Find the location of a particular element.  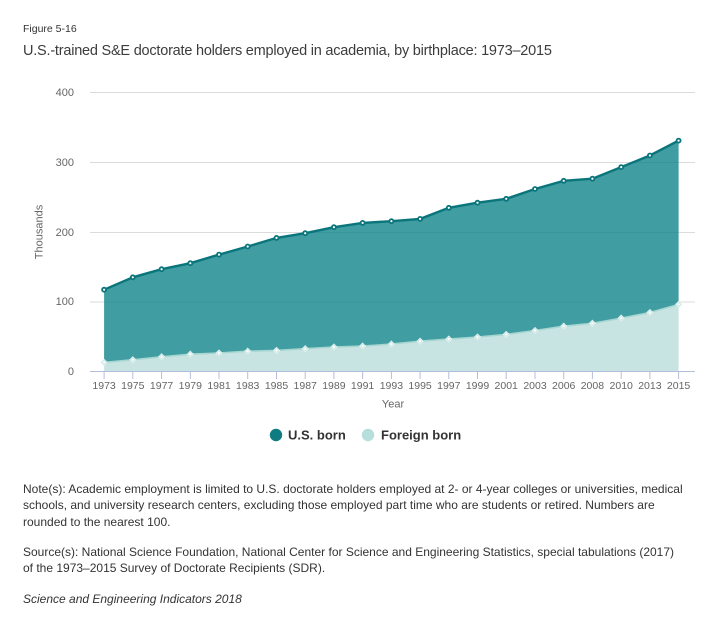

svg-text: 400 is located at coordinates (65, 93).